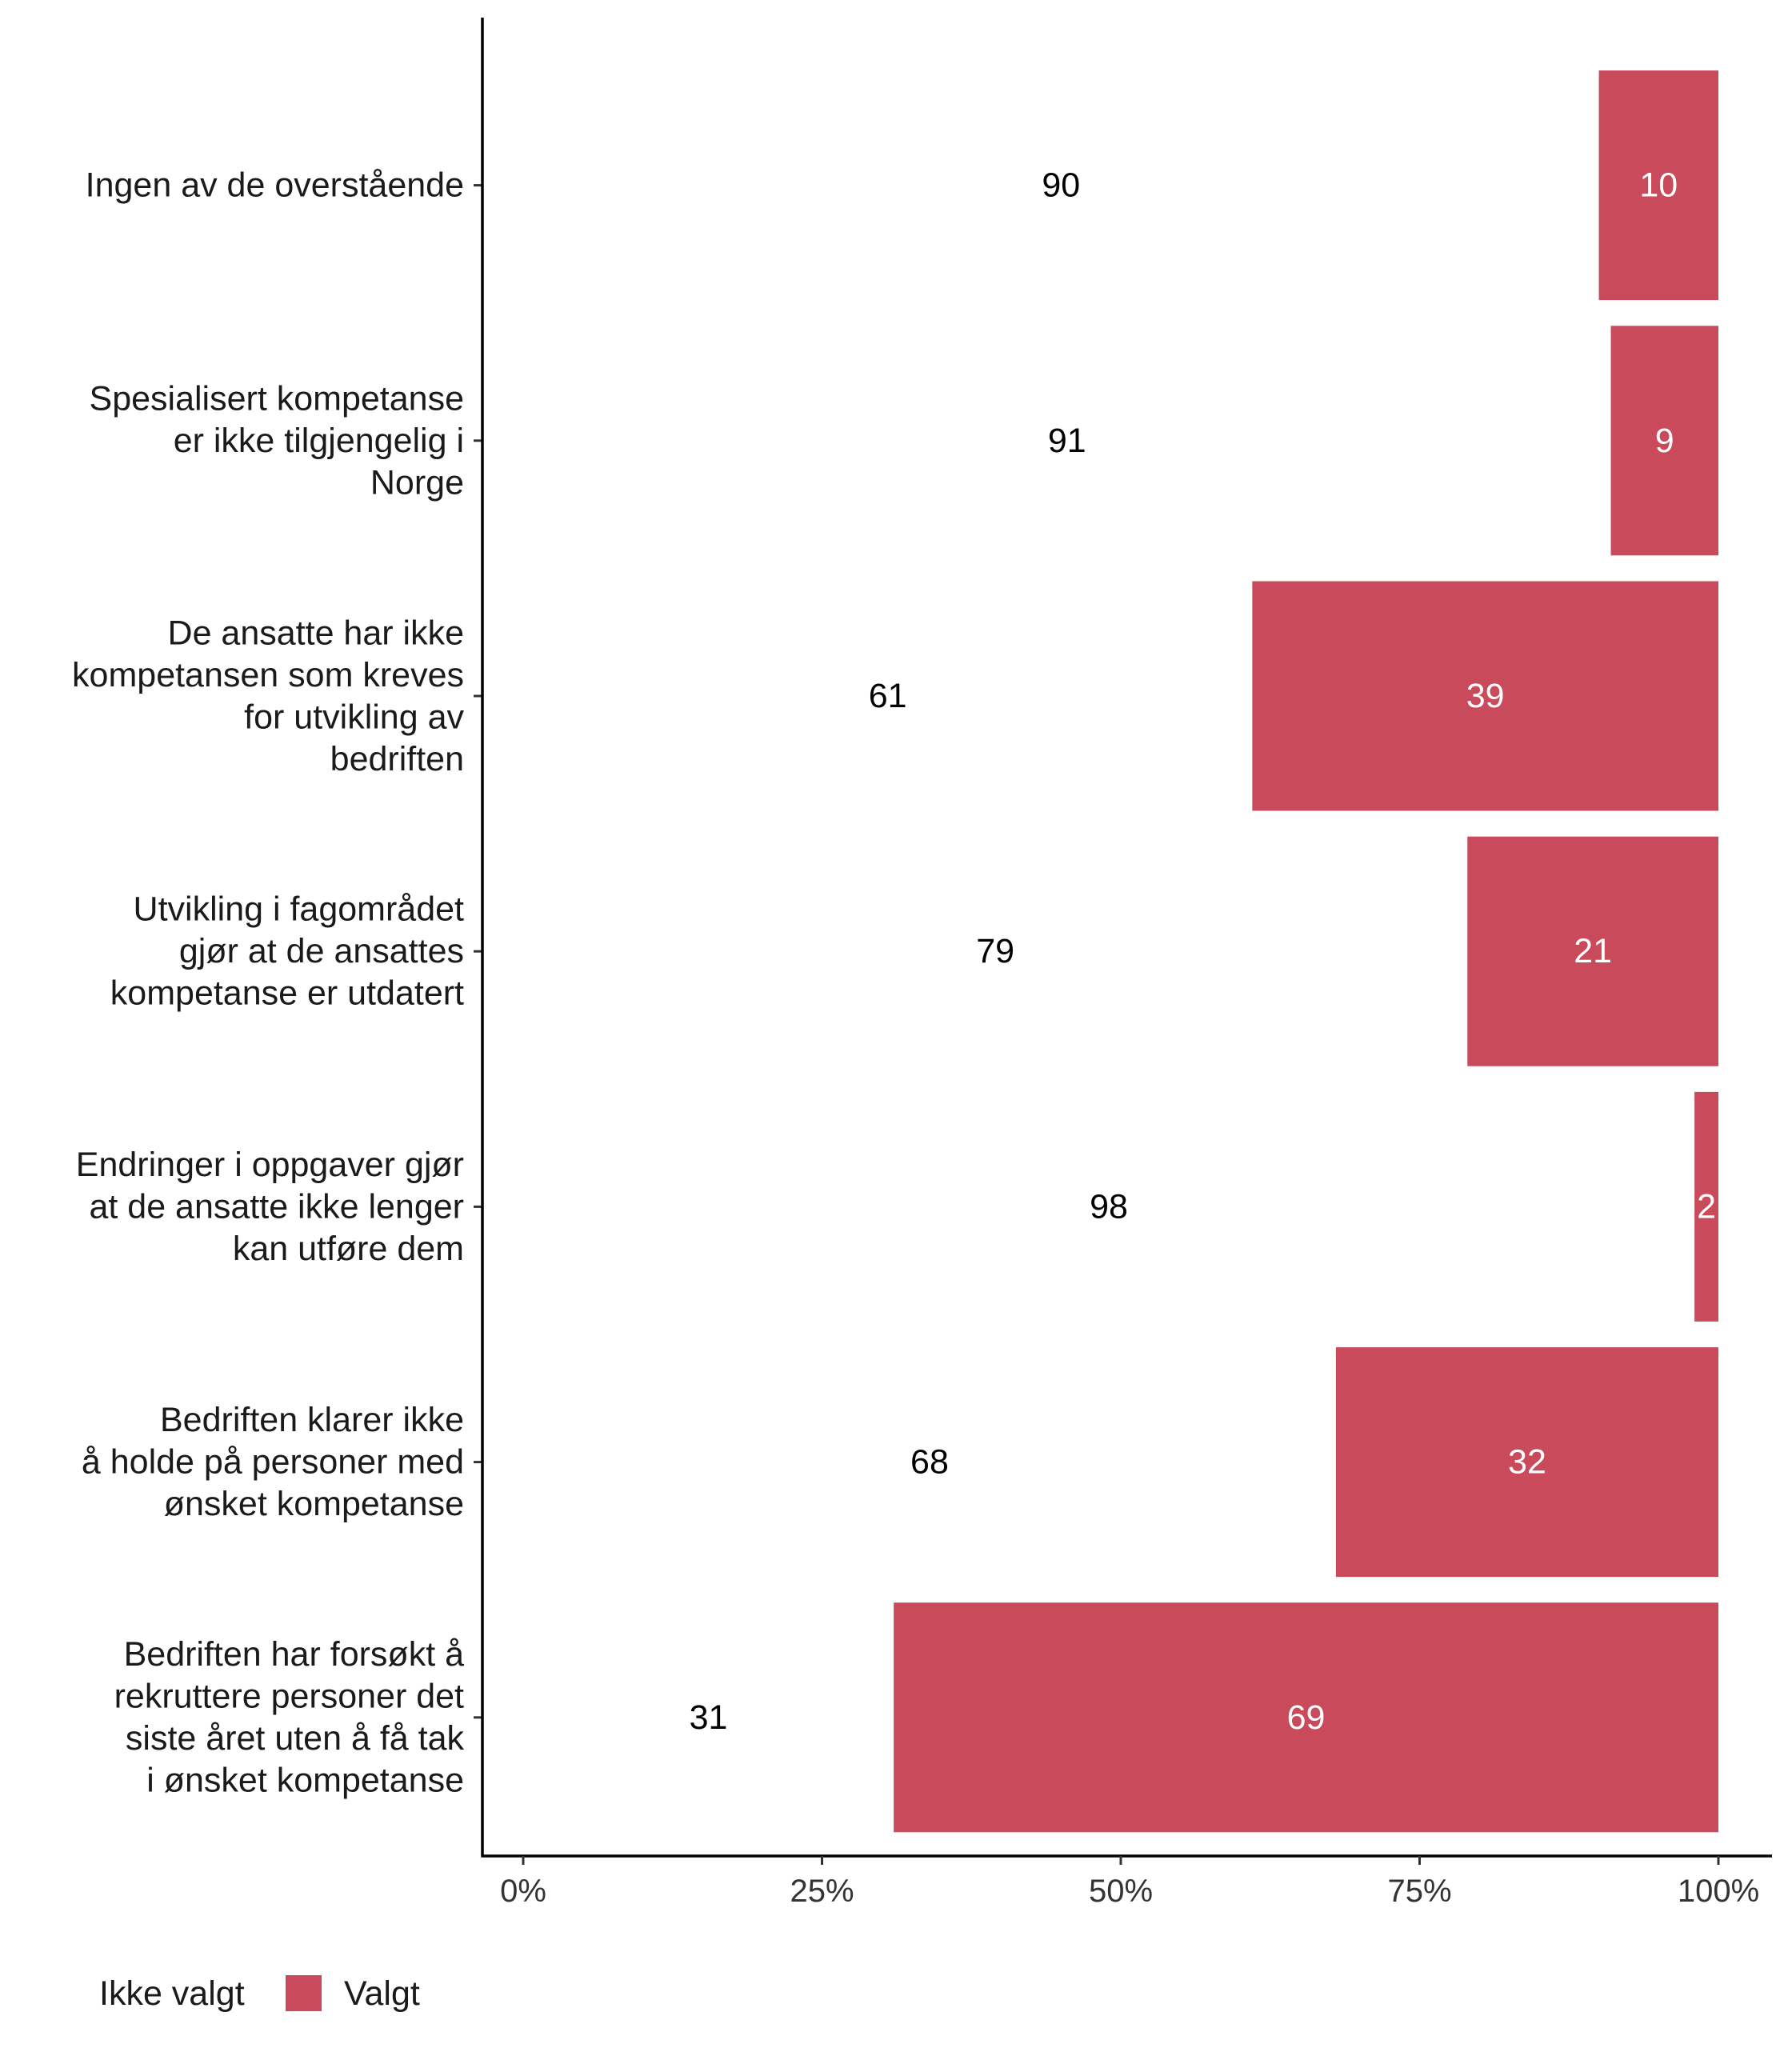  I want to click on value-label-ikke-valgt-5: 68, so click(929, 1462).